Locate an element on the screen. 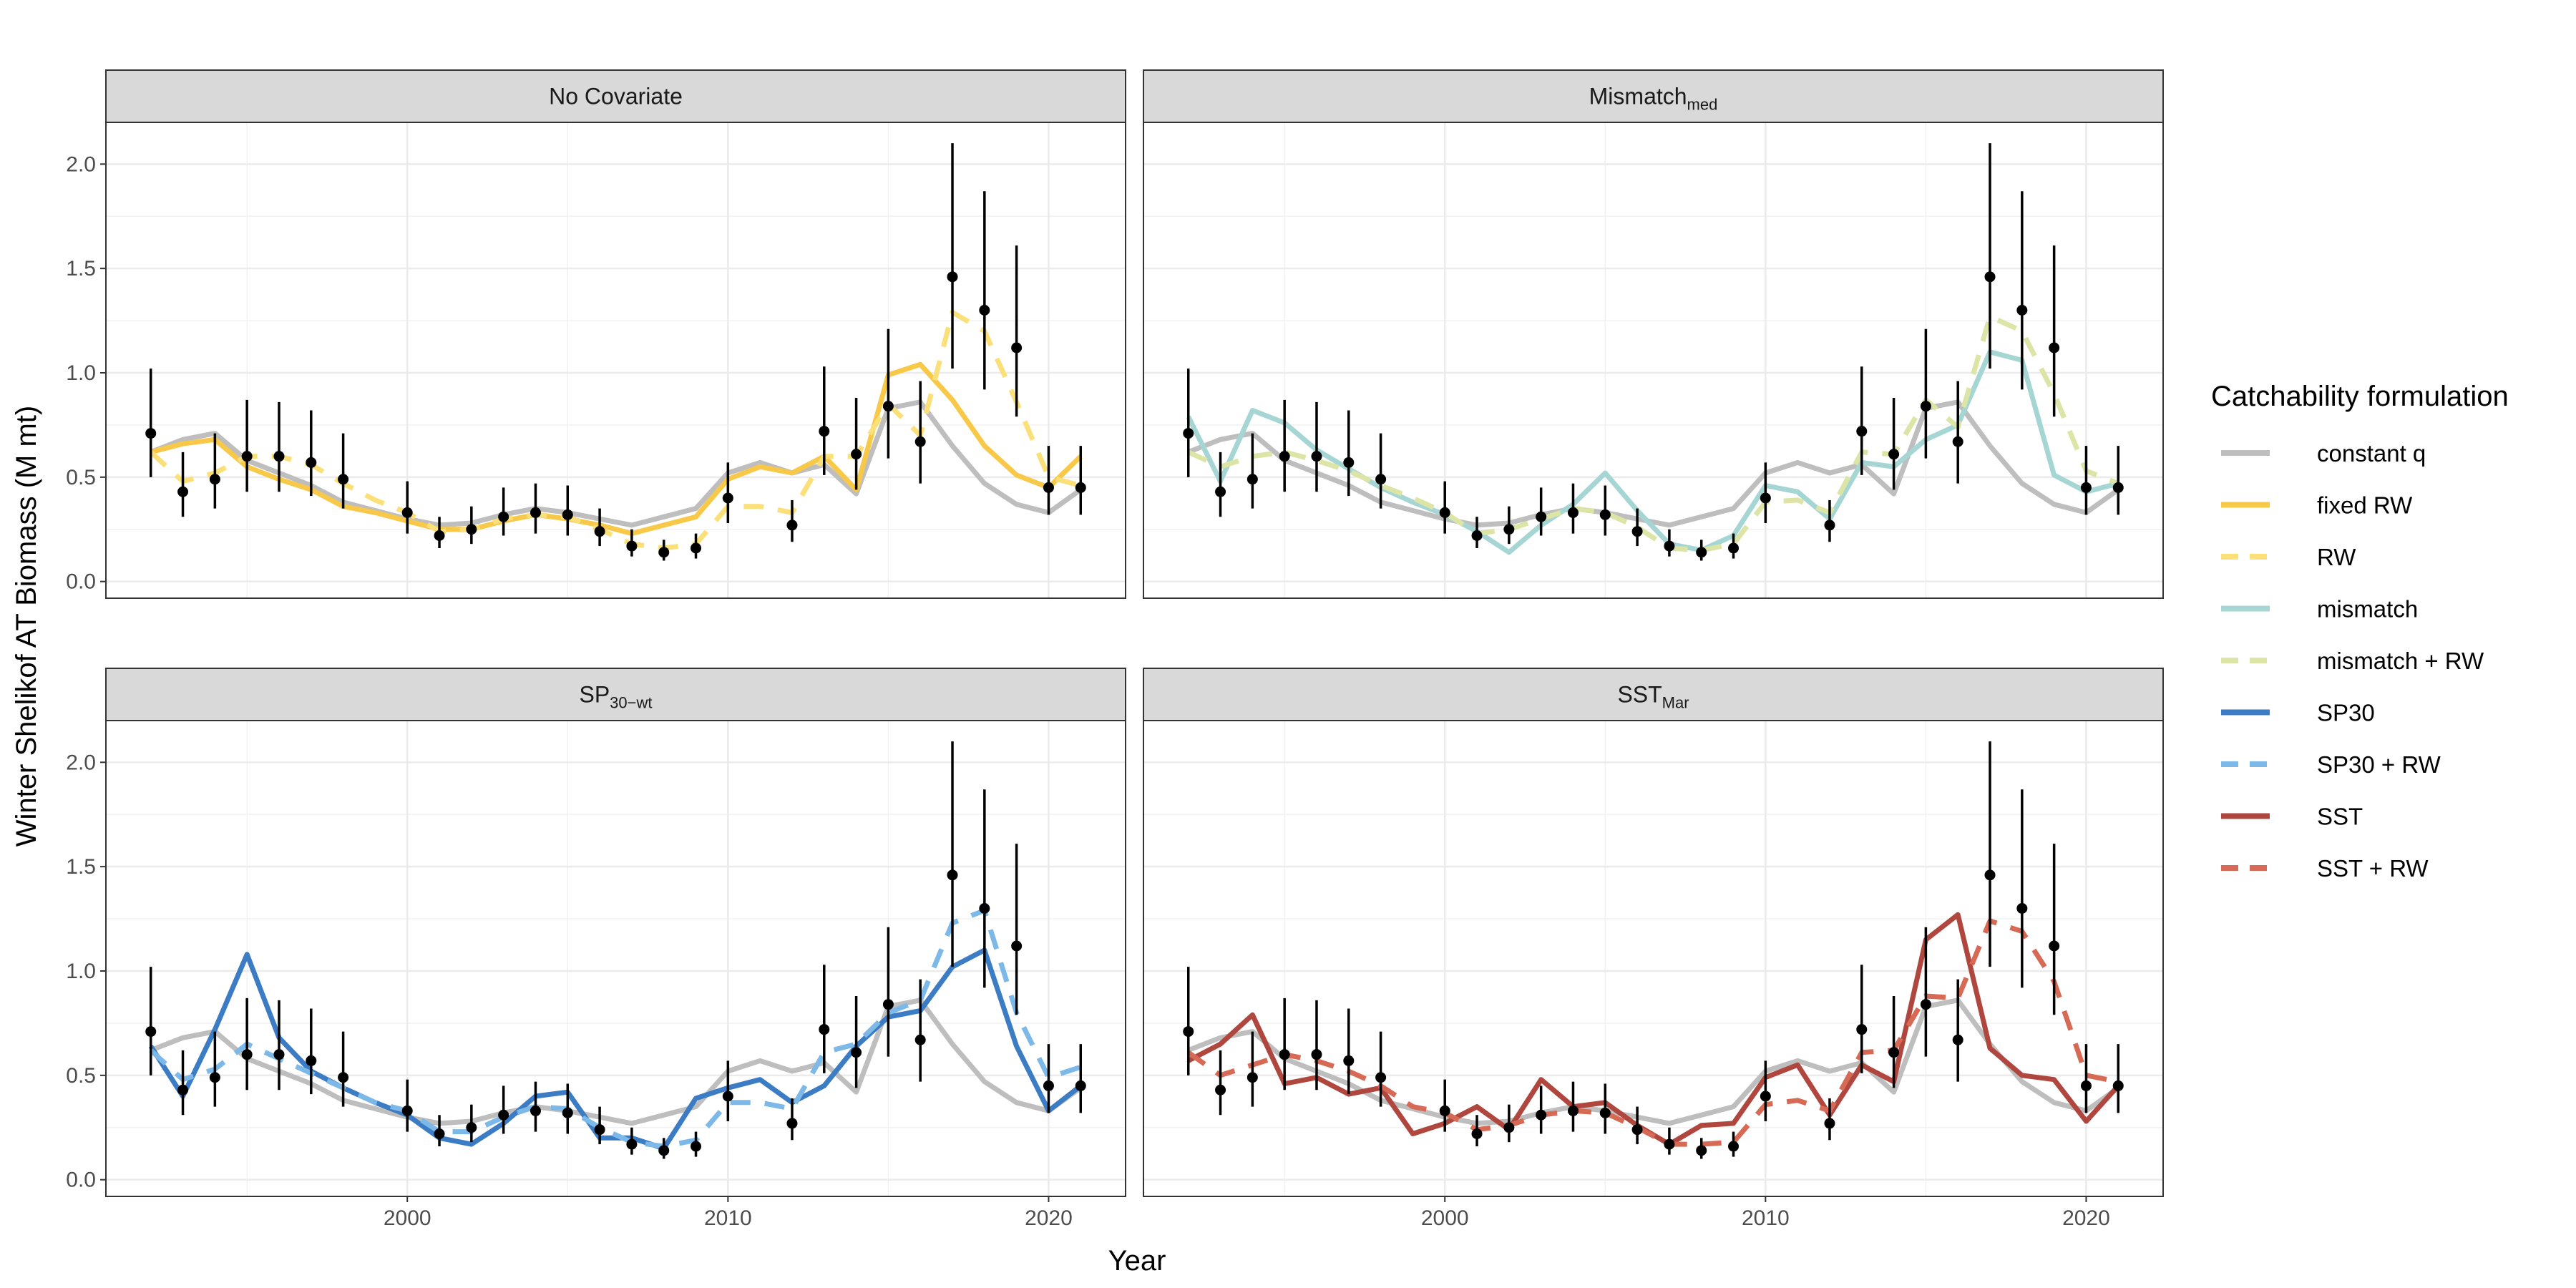  panel-title-main: No Covariate is located at coordinates (616, 96).